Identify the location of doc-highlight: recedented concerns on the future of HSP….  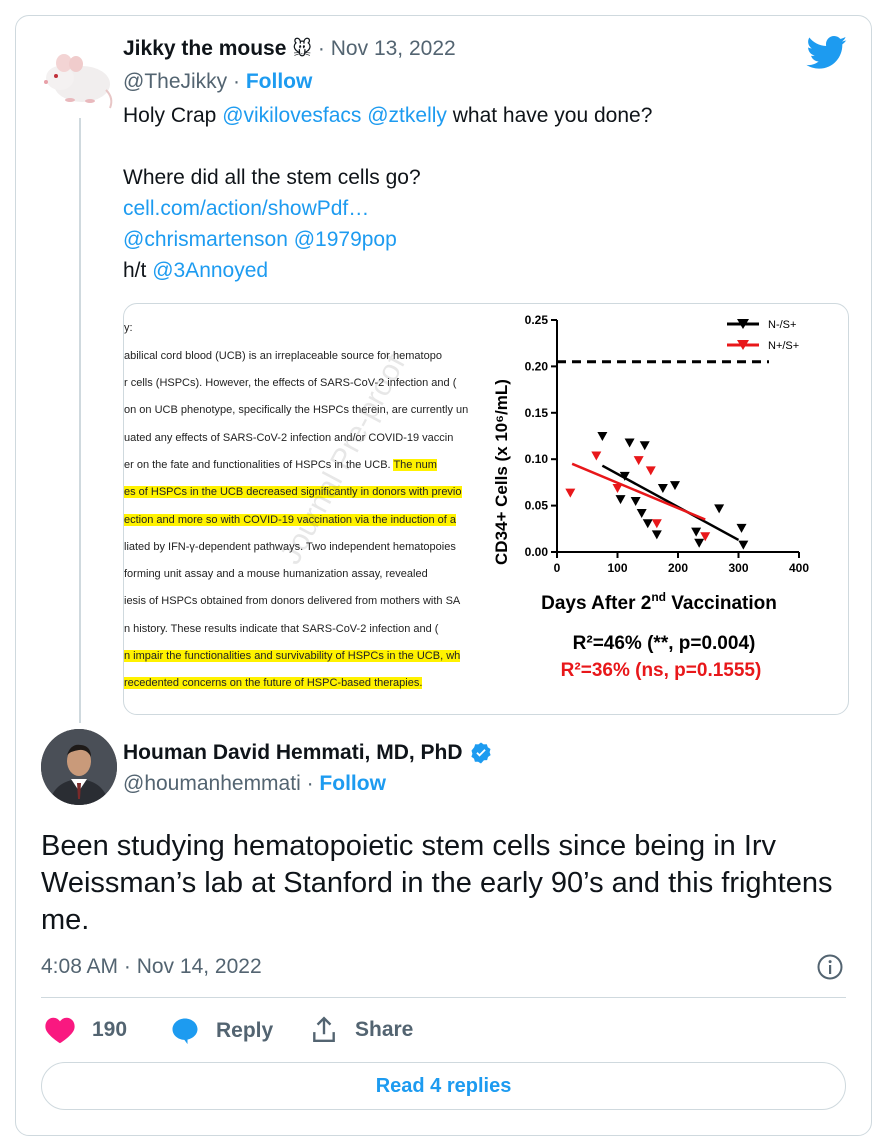
(273, 683).